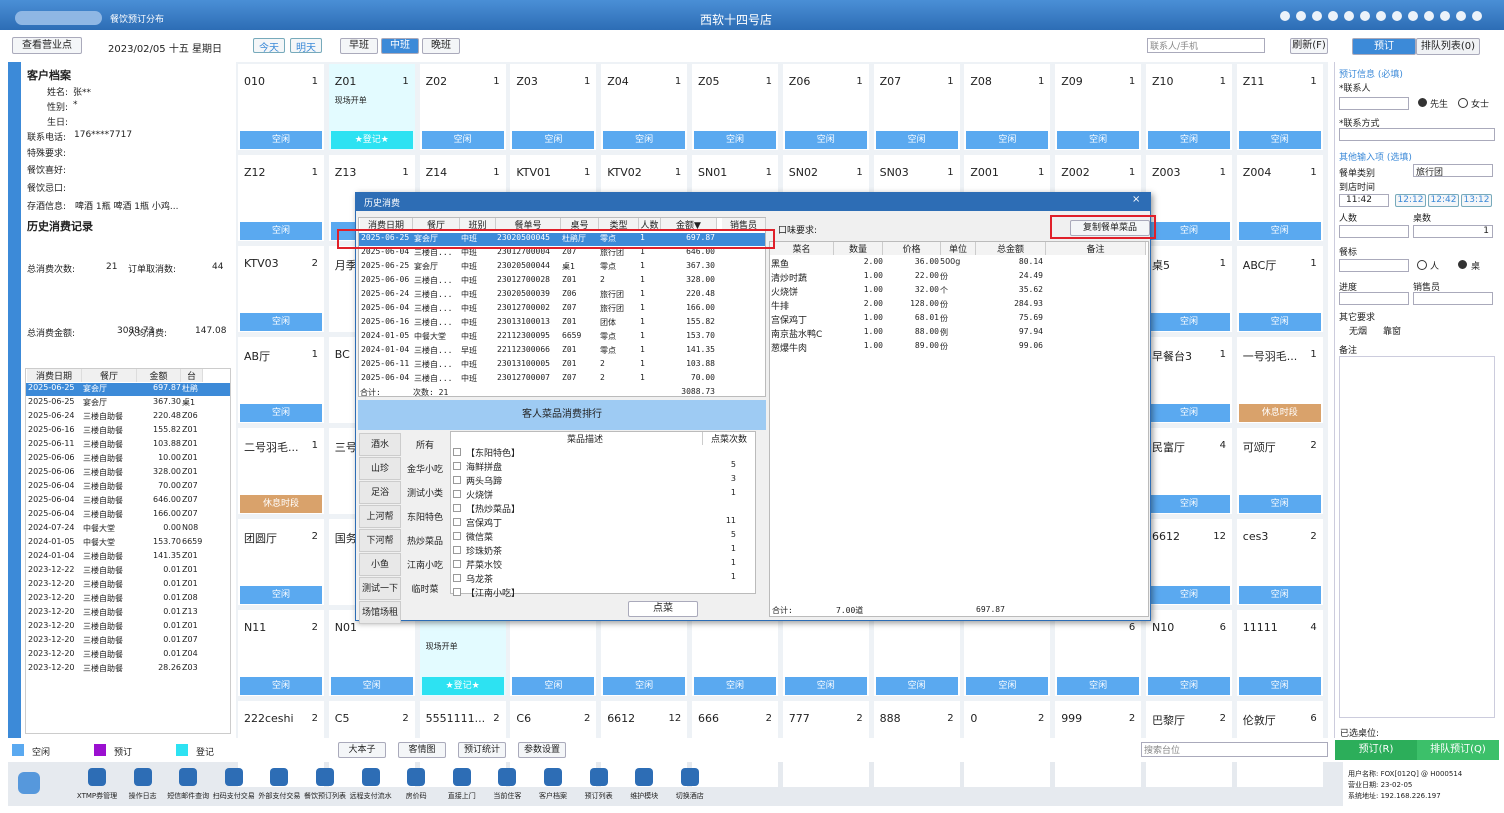 This screenshot has width=1504, height=813. Describe the element at coordinates (380, 588) in the screenshot. I see `category-tab: 测试一下` at that location.